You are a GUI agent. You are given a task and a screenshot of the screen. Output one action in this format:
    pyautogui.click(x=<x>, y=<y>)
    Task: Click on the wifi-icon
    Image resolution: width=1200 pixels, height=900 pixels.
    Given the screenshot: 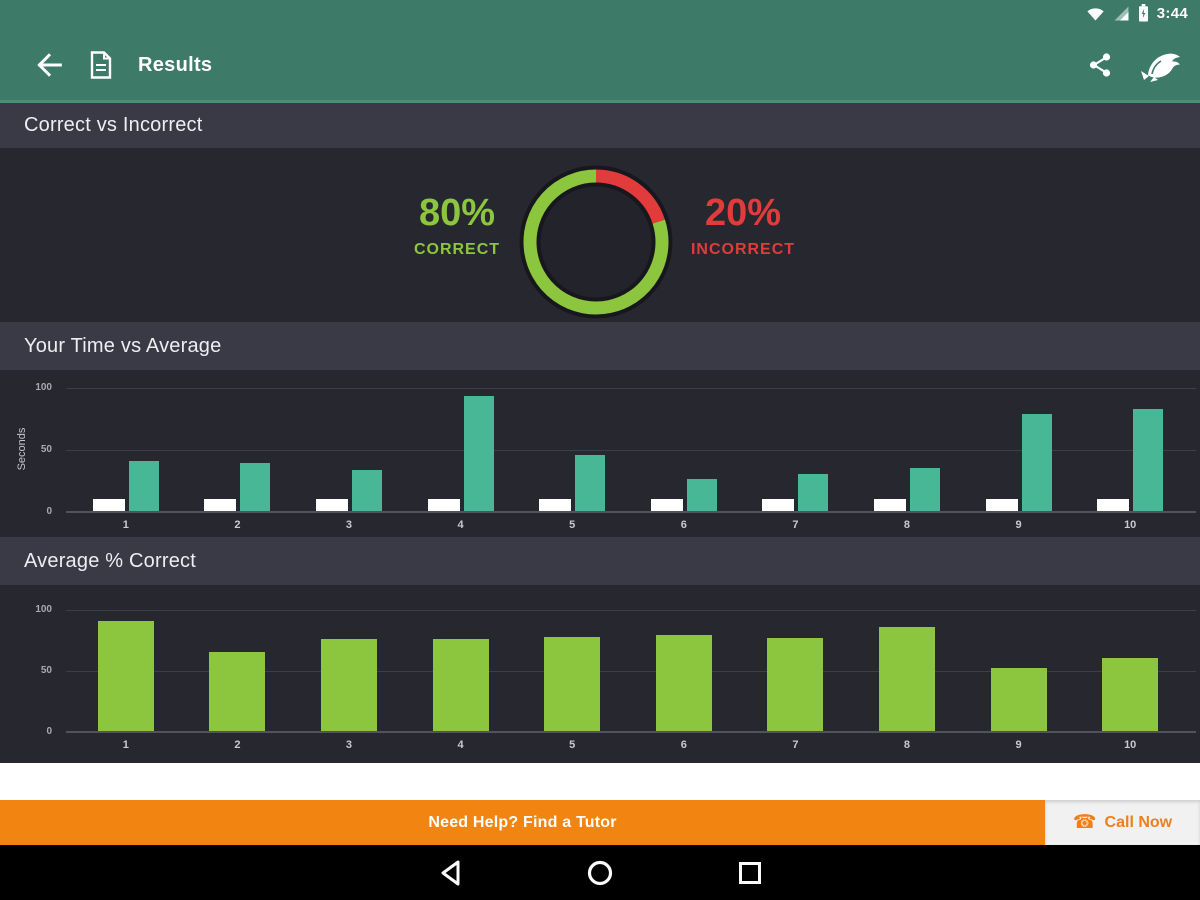 What is the action you would take?
    pyautogui.click(x=1095, y=13)
    